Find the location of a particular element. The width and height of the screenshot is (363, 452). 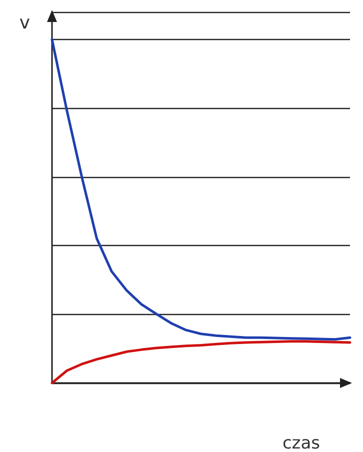

x-axis-title: czas is located at coordinates (301, 443).